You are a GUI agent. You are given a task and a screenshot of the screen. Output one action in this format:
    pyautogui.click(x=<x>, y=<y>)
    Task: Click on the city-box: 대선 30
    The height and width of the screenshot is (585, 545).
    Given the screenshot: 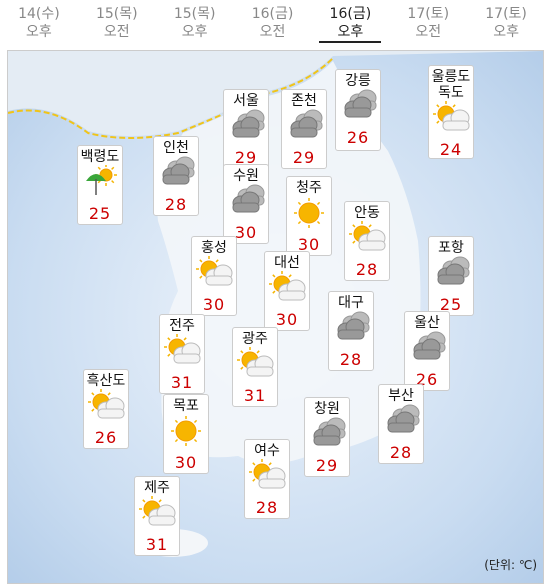 What is the action you would take?
    pyautogui.click(x=287, y=291)
    